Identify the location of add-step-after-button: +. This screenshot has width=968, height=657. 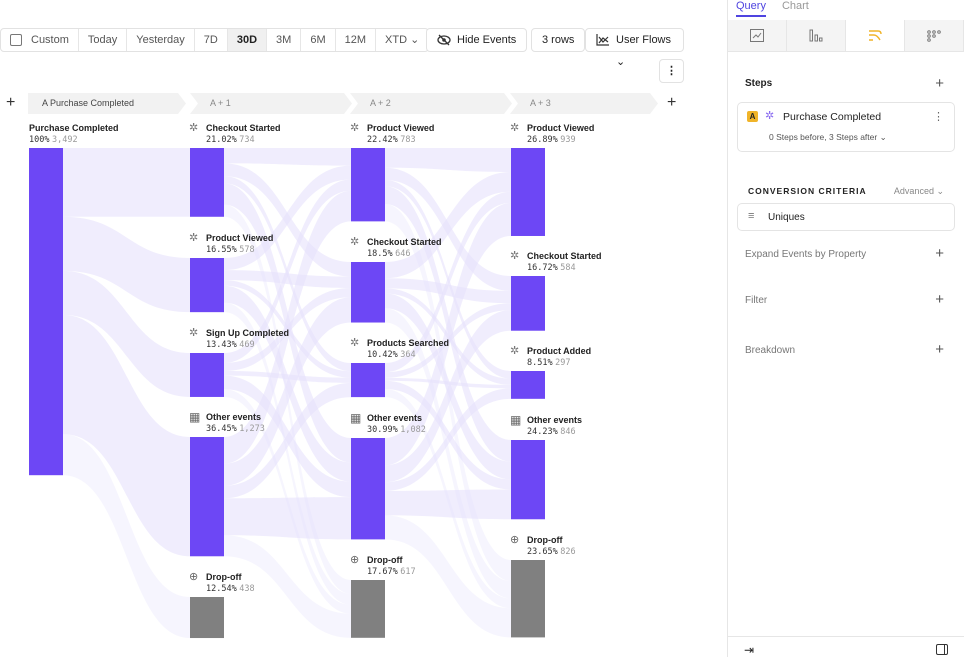
(672, 102).